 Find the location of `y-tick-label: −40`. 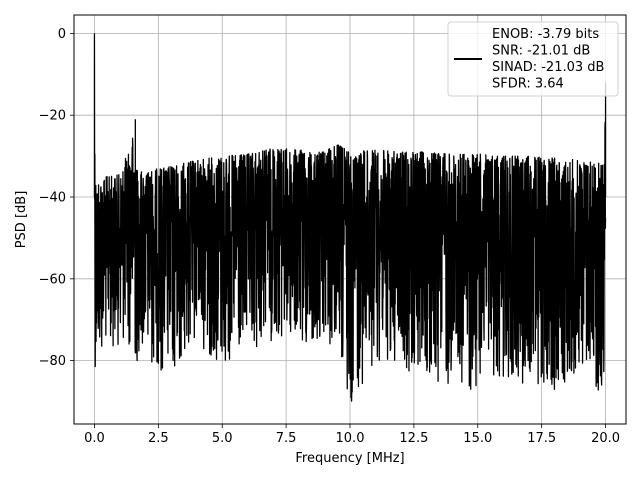

y-tick-label: −40 is located at coordinates (52, 198).